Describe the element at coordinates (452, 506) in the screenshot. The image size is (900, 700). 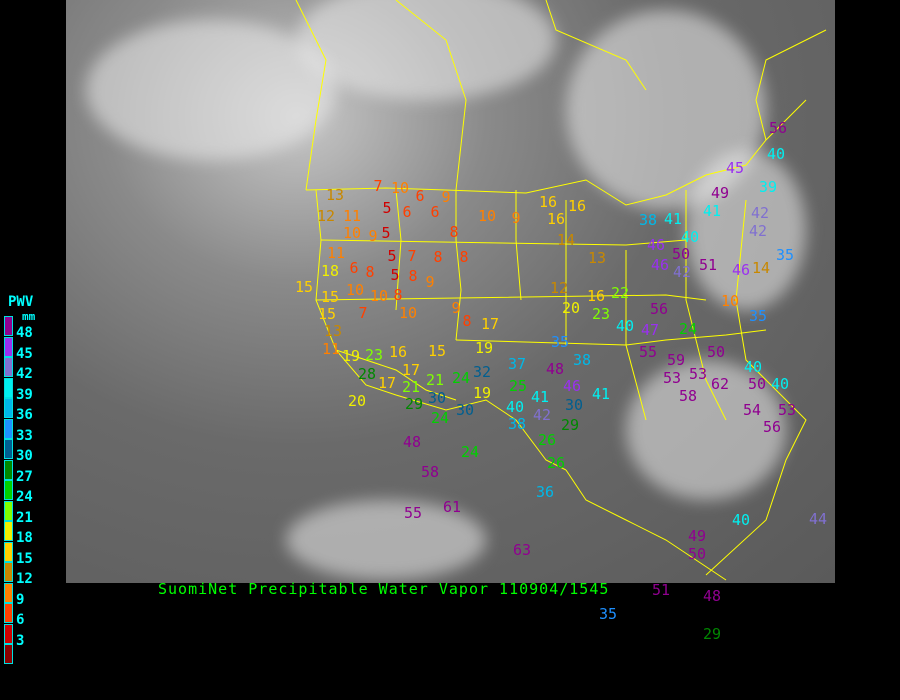
I see `station-pwv-value: 61` at that location.